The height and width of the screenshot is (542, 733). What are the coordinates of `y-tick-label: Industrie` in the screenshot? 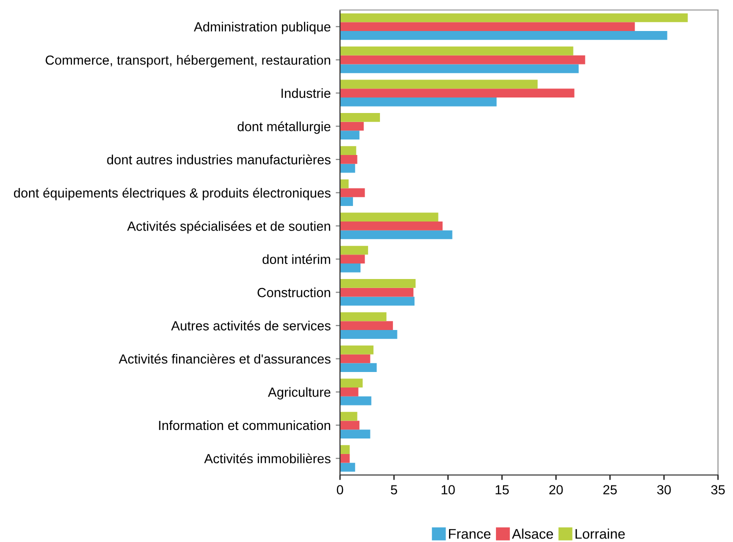 It's located at (306, 93).